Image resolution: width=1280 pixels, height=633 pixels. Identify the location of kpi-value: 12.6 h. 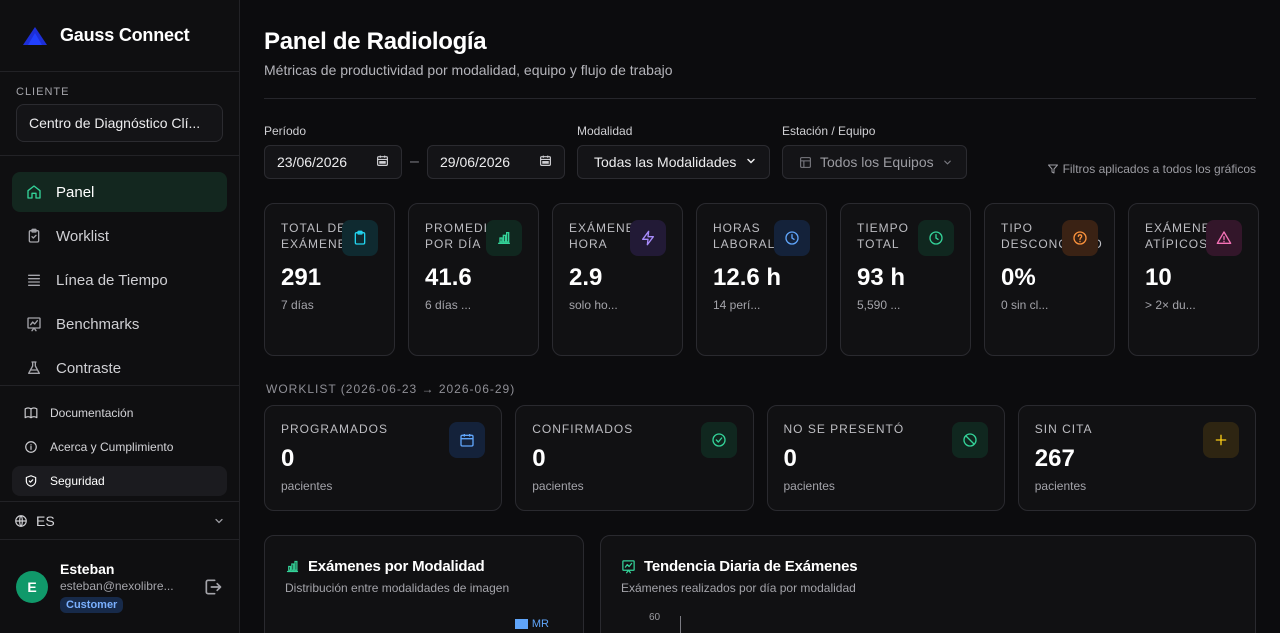
(747, 277).